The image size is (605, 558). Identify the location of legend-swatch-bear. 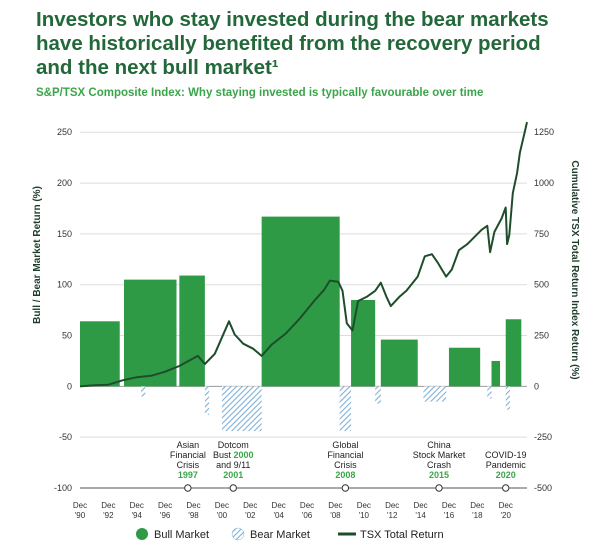
(238, 534).